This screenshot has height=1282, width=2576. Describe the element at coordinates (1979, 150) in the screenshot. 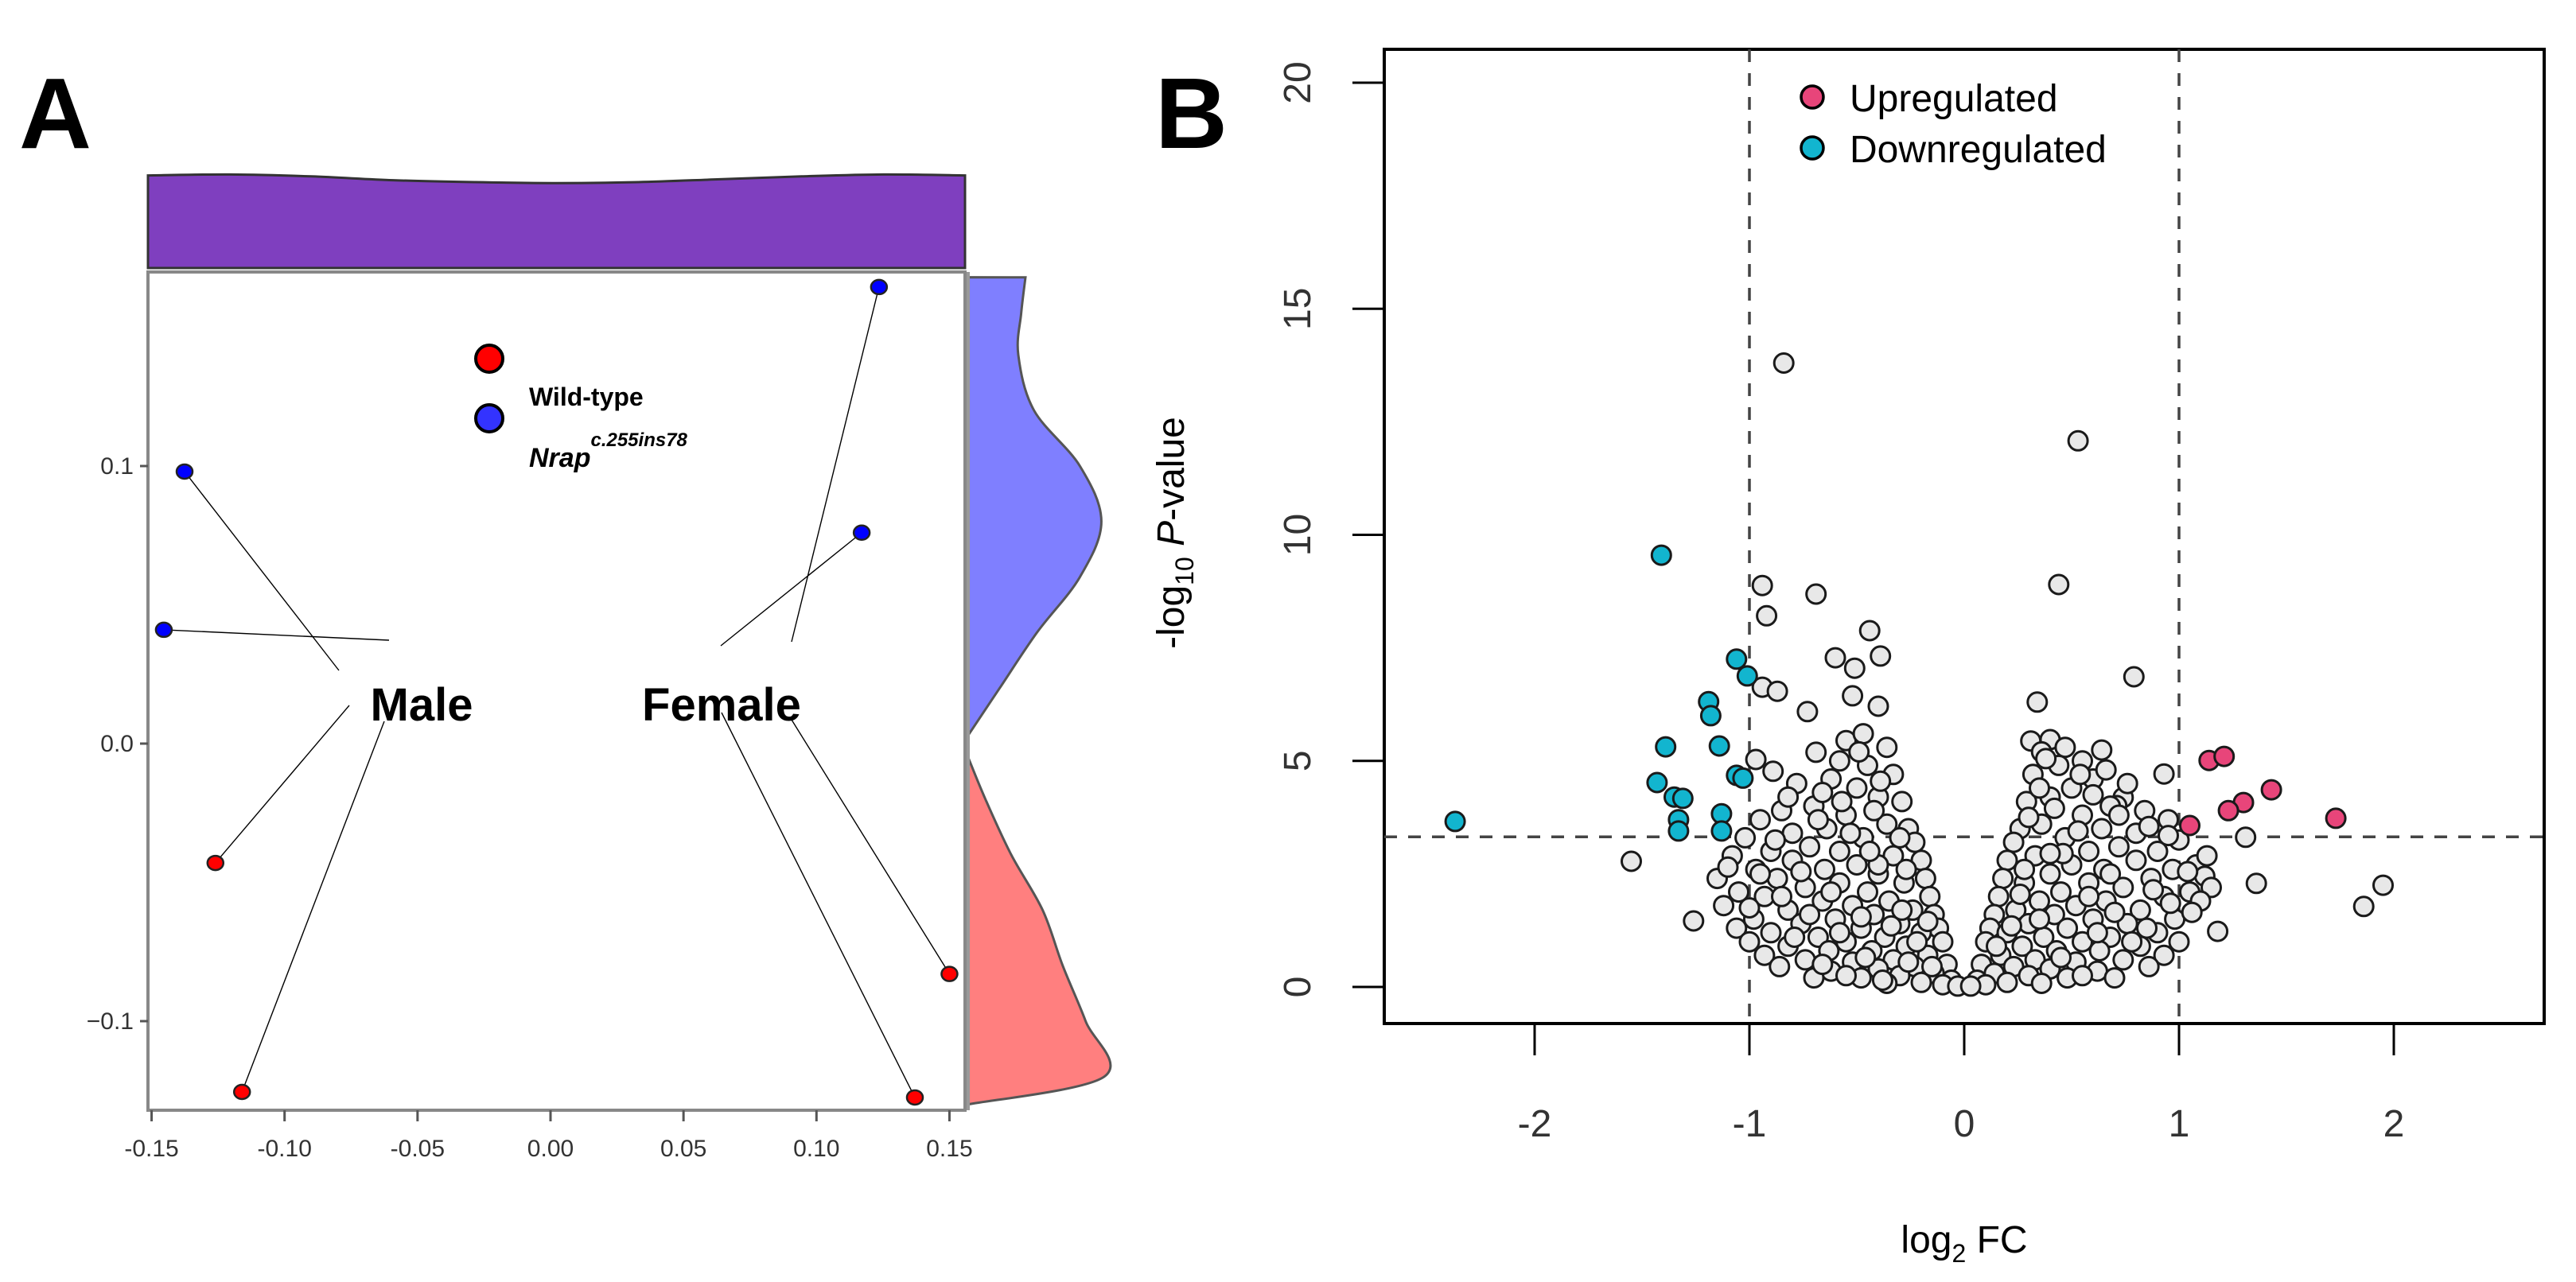

I see `legend-label-downregulated: Downregulated` at that location.